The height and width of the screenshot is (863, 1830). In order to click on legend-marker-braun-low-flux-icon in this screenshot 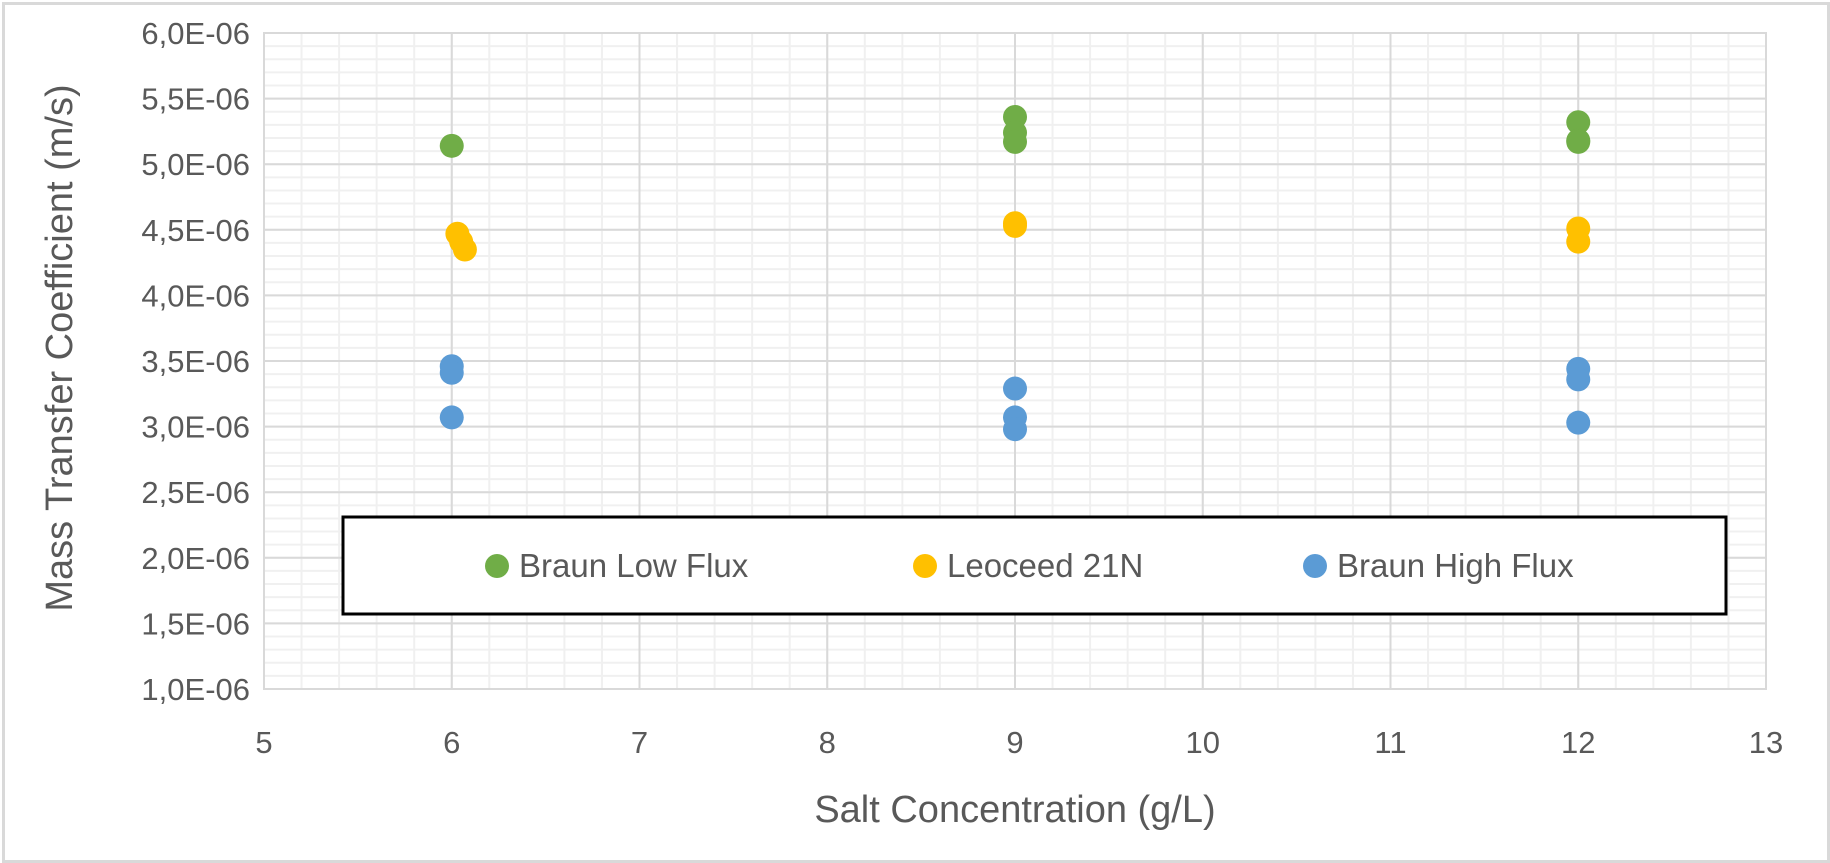, I will do `click(497, 566)`.